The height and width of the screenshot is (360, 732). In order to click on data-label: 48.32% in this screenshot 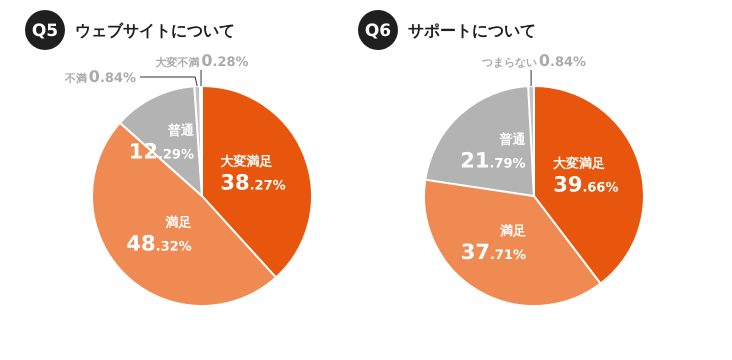, I will do `click(159, 244)`.